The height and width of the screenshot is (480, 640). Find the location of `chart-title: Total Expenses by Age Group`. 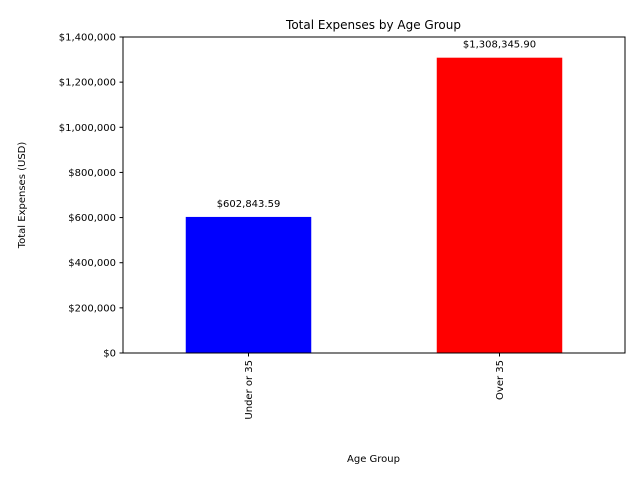

chart-title: Total Expenses by Age Group is located at coordinates (373, 25).